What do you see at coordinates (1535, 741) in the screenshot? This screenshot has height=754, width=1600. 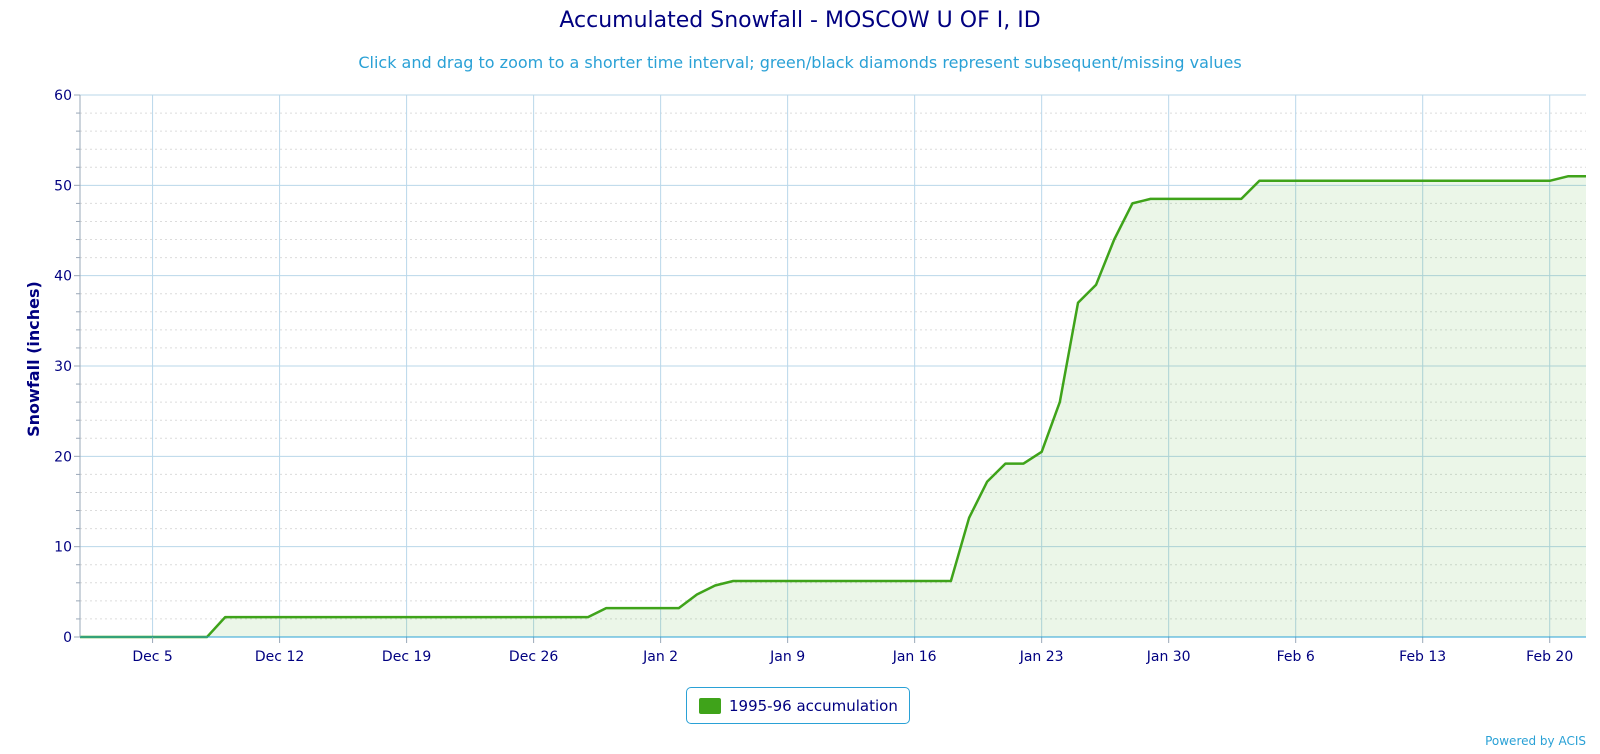 I see `credit-link: Powered by ACIS` at bounding box center [1535, 741].